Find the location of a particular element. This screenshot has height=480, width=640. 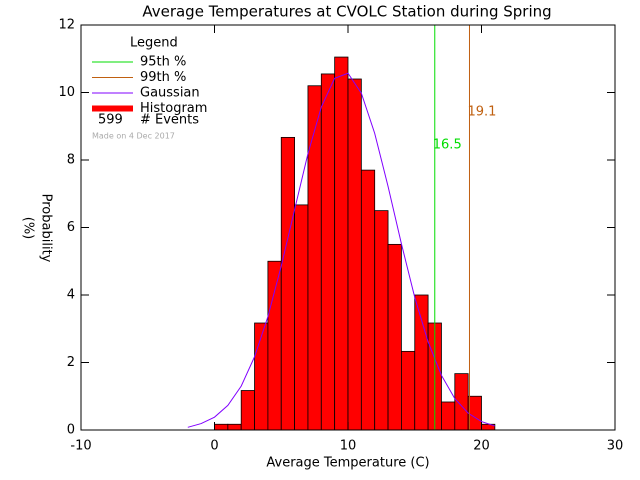

y-tick-label: 8 is located at coordinates (71, 160).